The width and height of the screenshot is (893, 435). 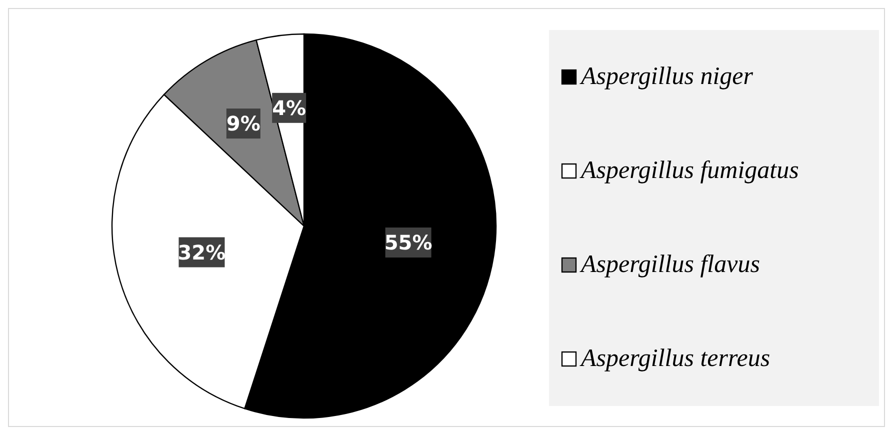 I want to click on data-label: 9%, so click(x=243, y=124).